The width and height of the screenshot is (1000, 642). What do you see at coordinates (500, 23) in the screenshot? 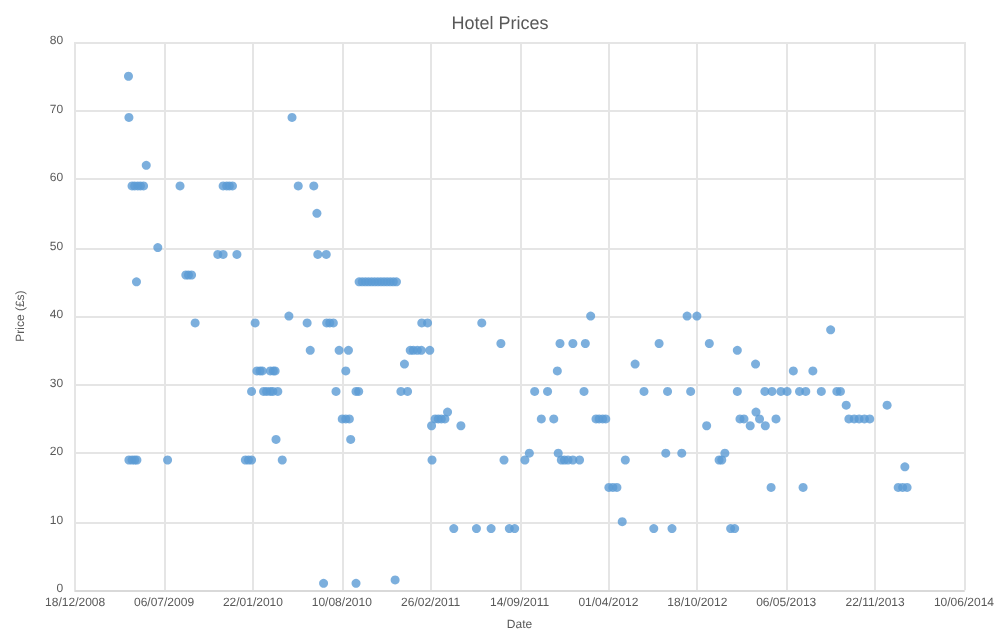
I see `chart-title: Hotel Prices` at bounding box center [500, 23].